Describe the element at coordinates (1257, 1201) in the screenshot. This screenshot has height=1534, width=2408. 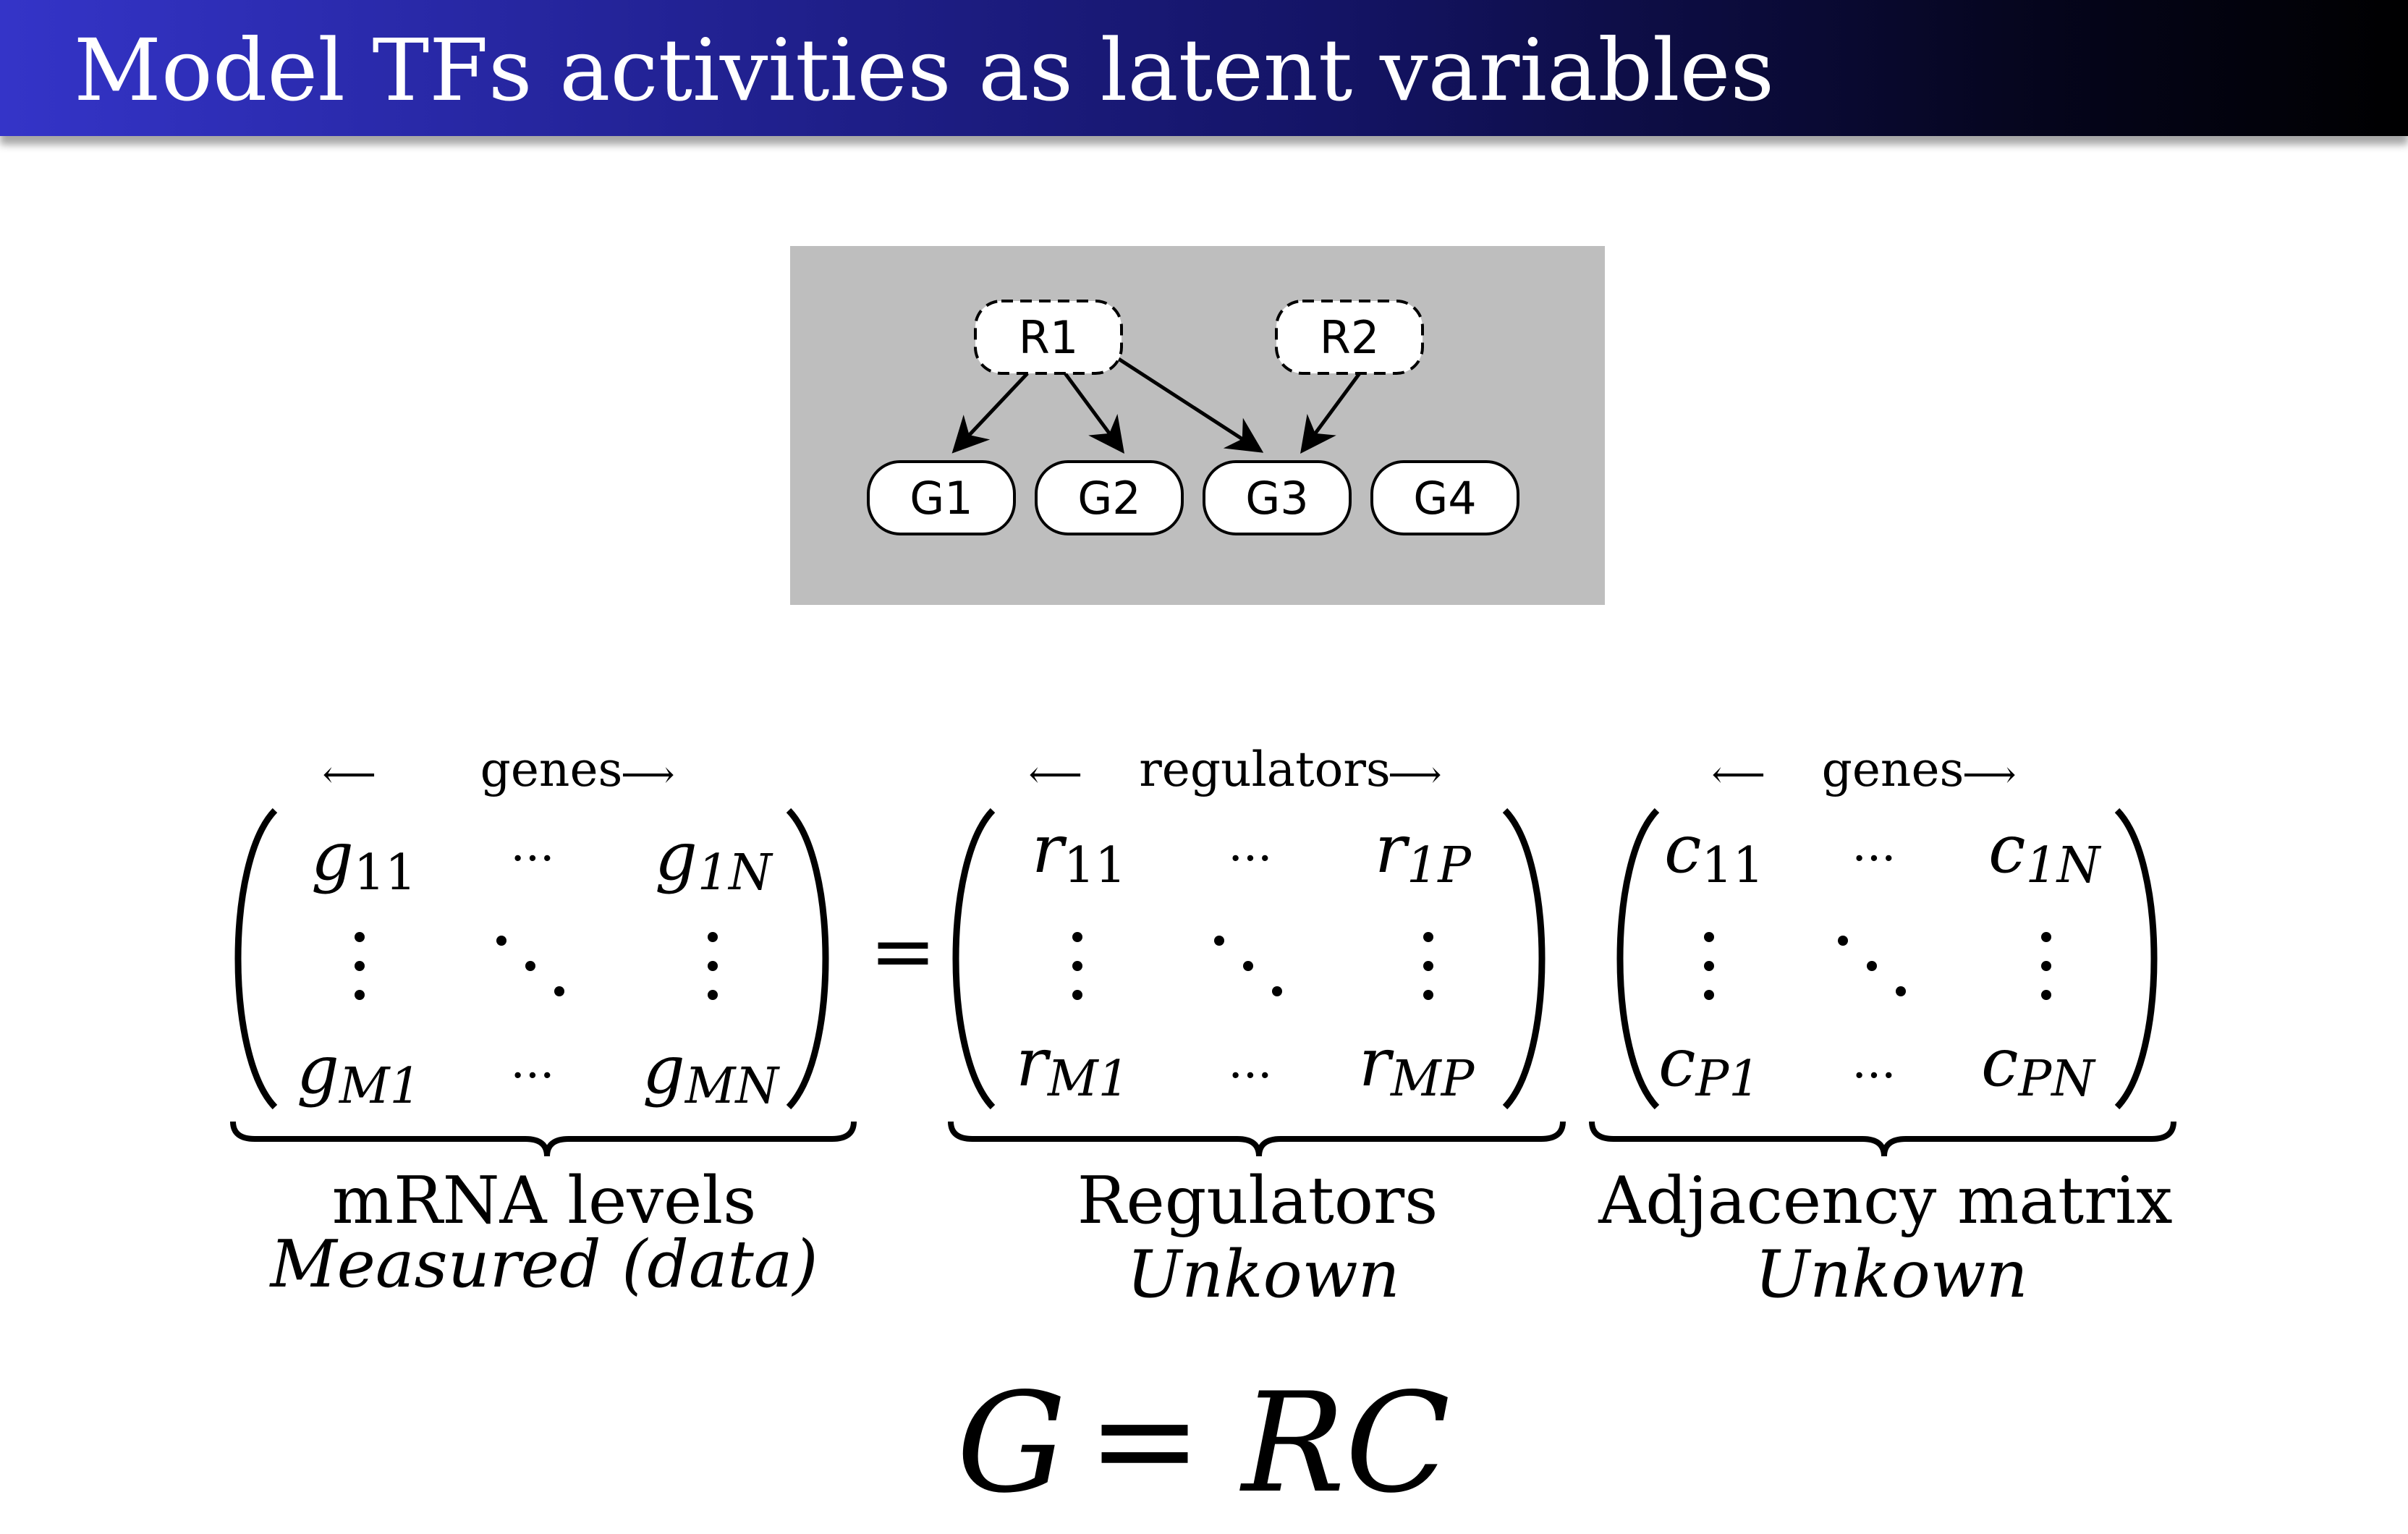
I see `matrix-r-label: Regulators` at that location.